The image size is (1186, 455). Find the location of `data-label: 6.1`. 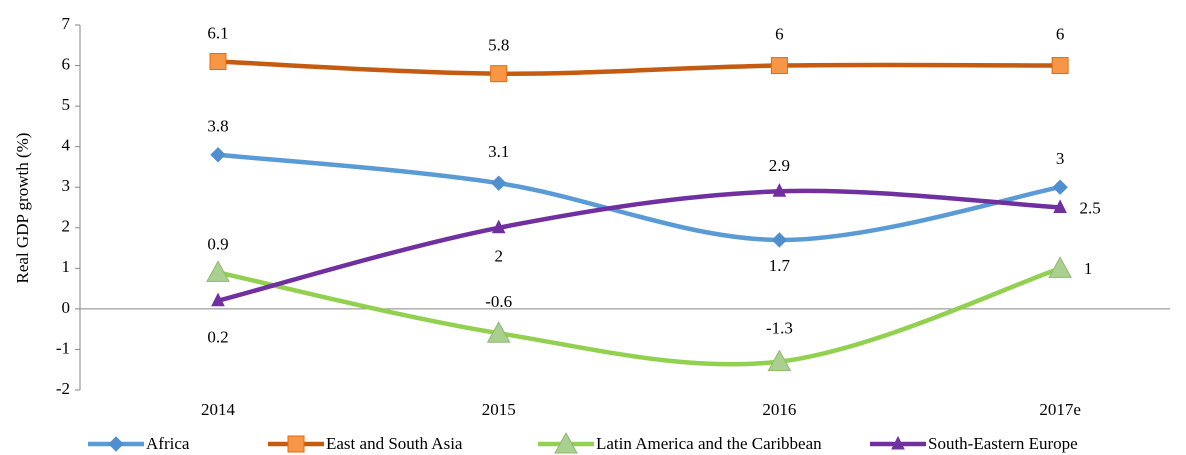

data-label: 6.1 is located at coordinates (217, 32).